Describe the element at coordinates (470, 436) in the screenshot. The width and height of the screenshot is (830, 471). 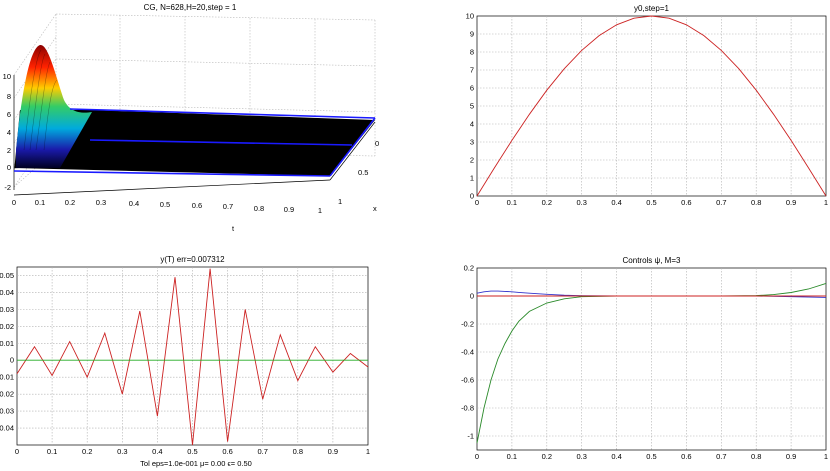
I see `y-tick-label: -1` at that location.